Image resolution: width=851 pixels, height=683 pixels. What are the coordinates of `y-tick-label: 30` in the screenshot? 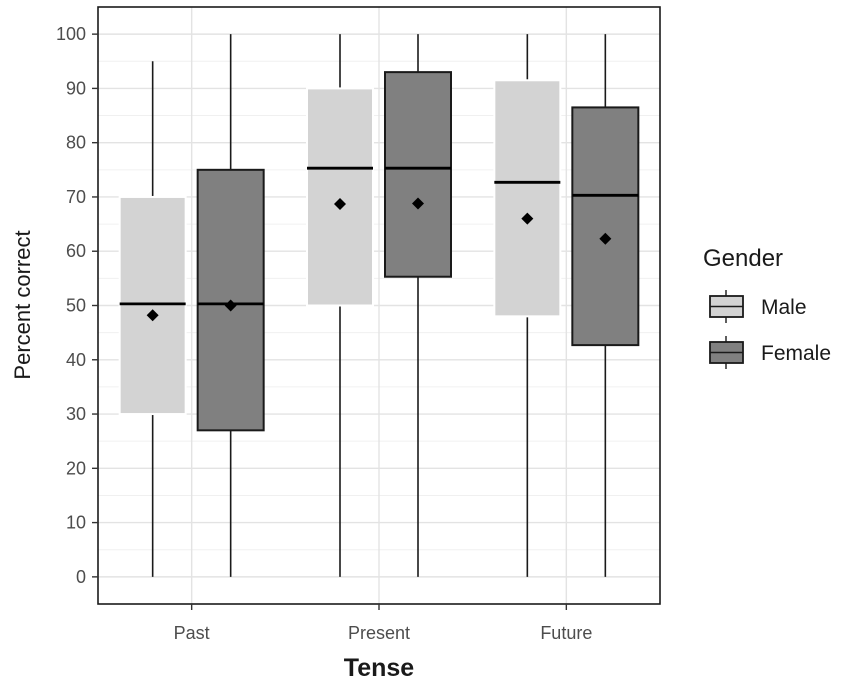 It's located at (76, 414).